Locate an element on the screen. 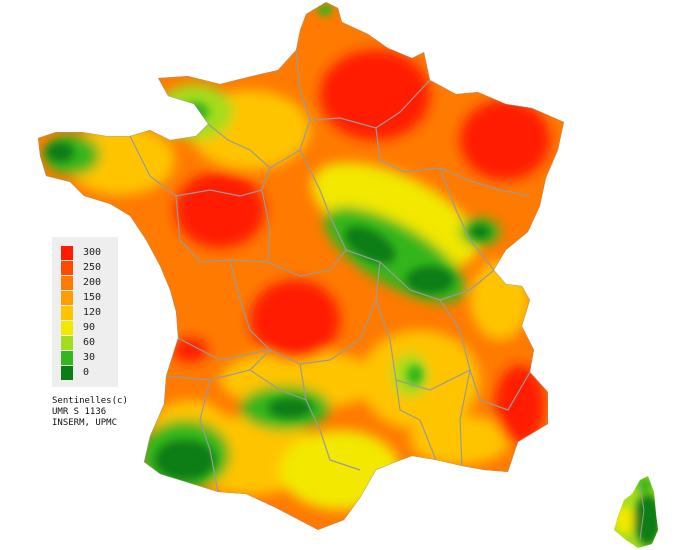  legend-row: 0 is located at coordinates (88, 373).